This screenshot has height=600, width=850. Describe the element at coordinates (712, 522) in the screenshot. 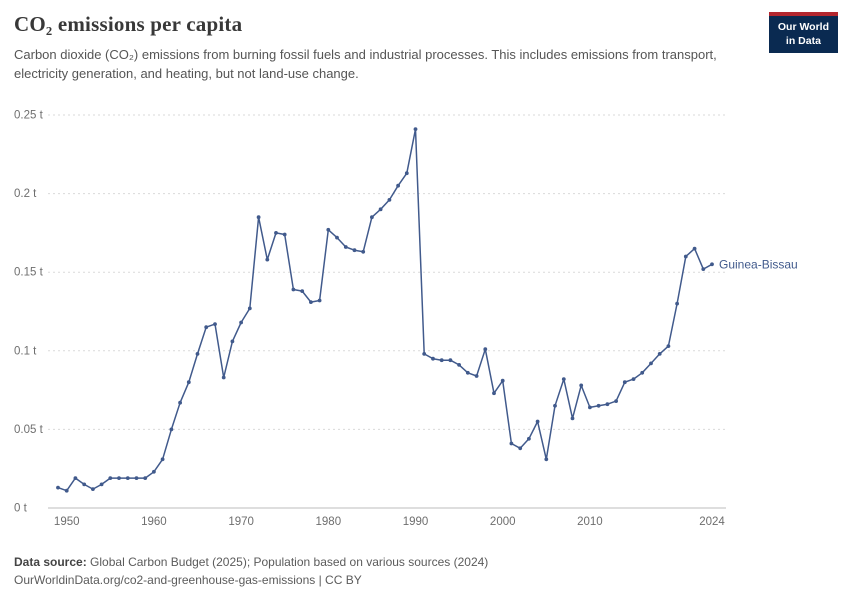

I see `x-tick-label: 2024` at that location.